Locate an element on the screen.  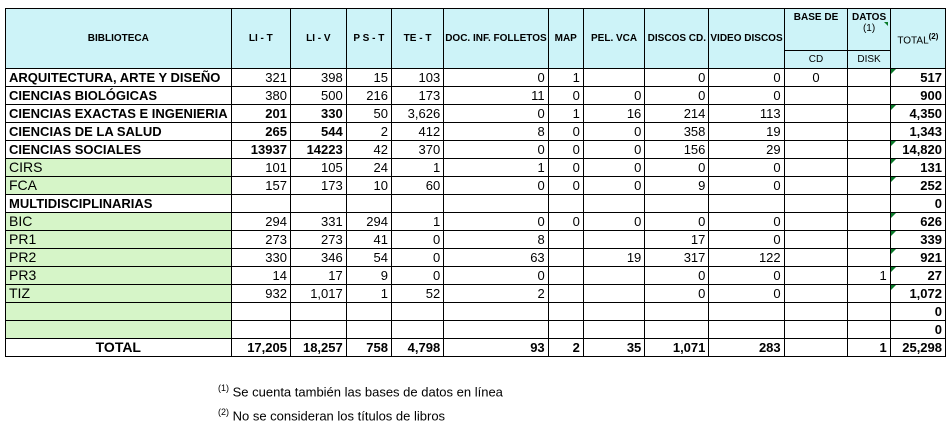
video-cell: 122 is located at coordinates (746, 257).